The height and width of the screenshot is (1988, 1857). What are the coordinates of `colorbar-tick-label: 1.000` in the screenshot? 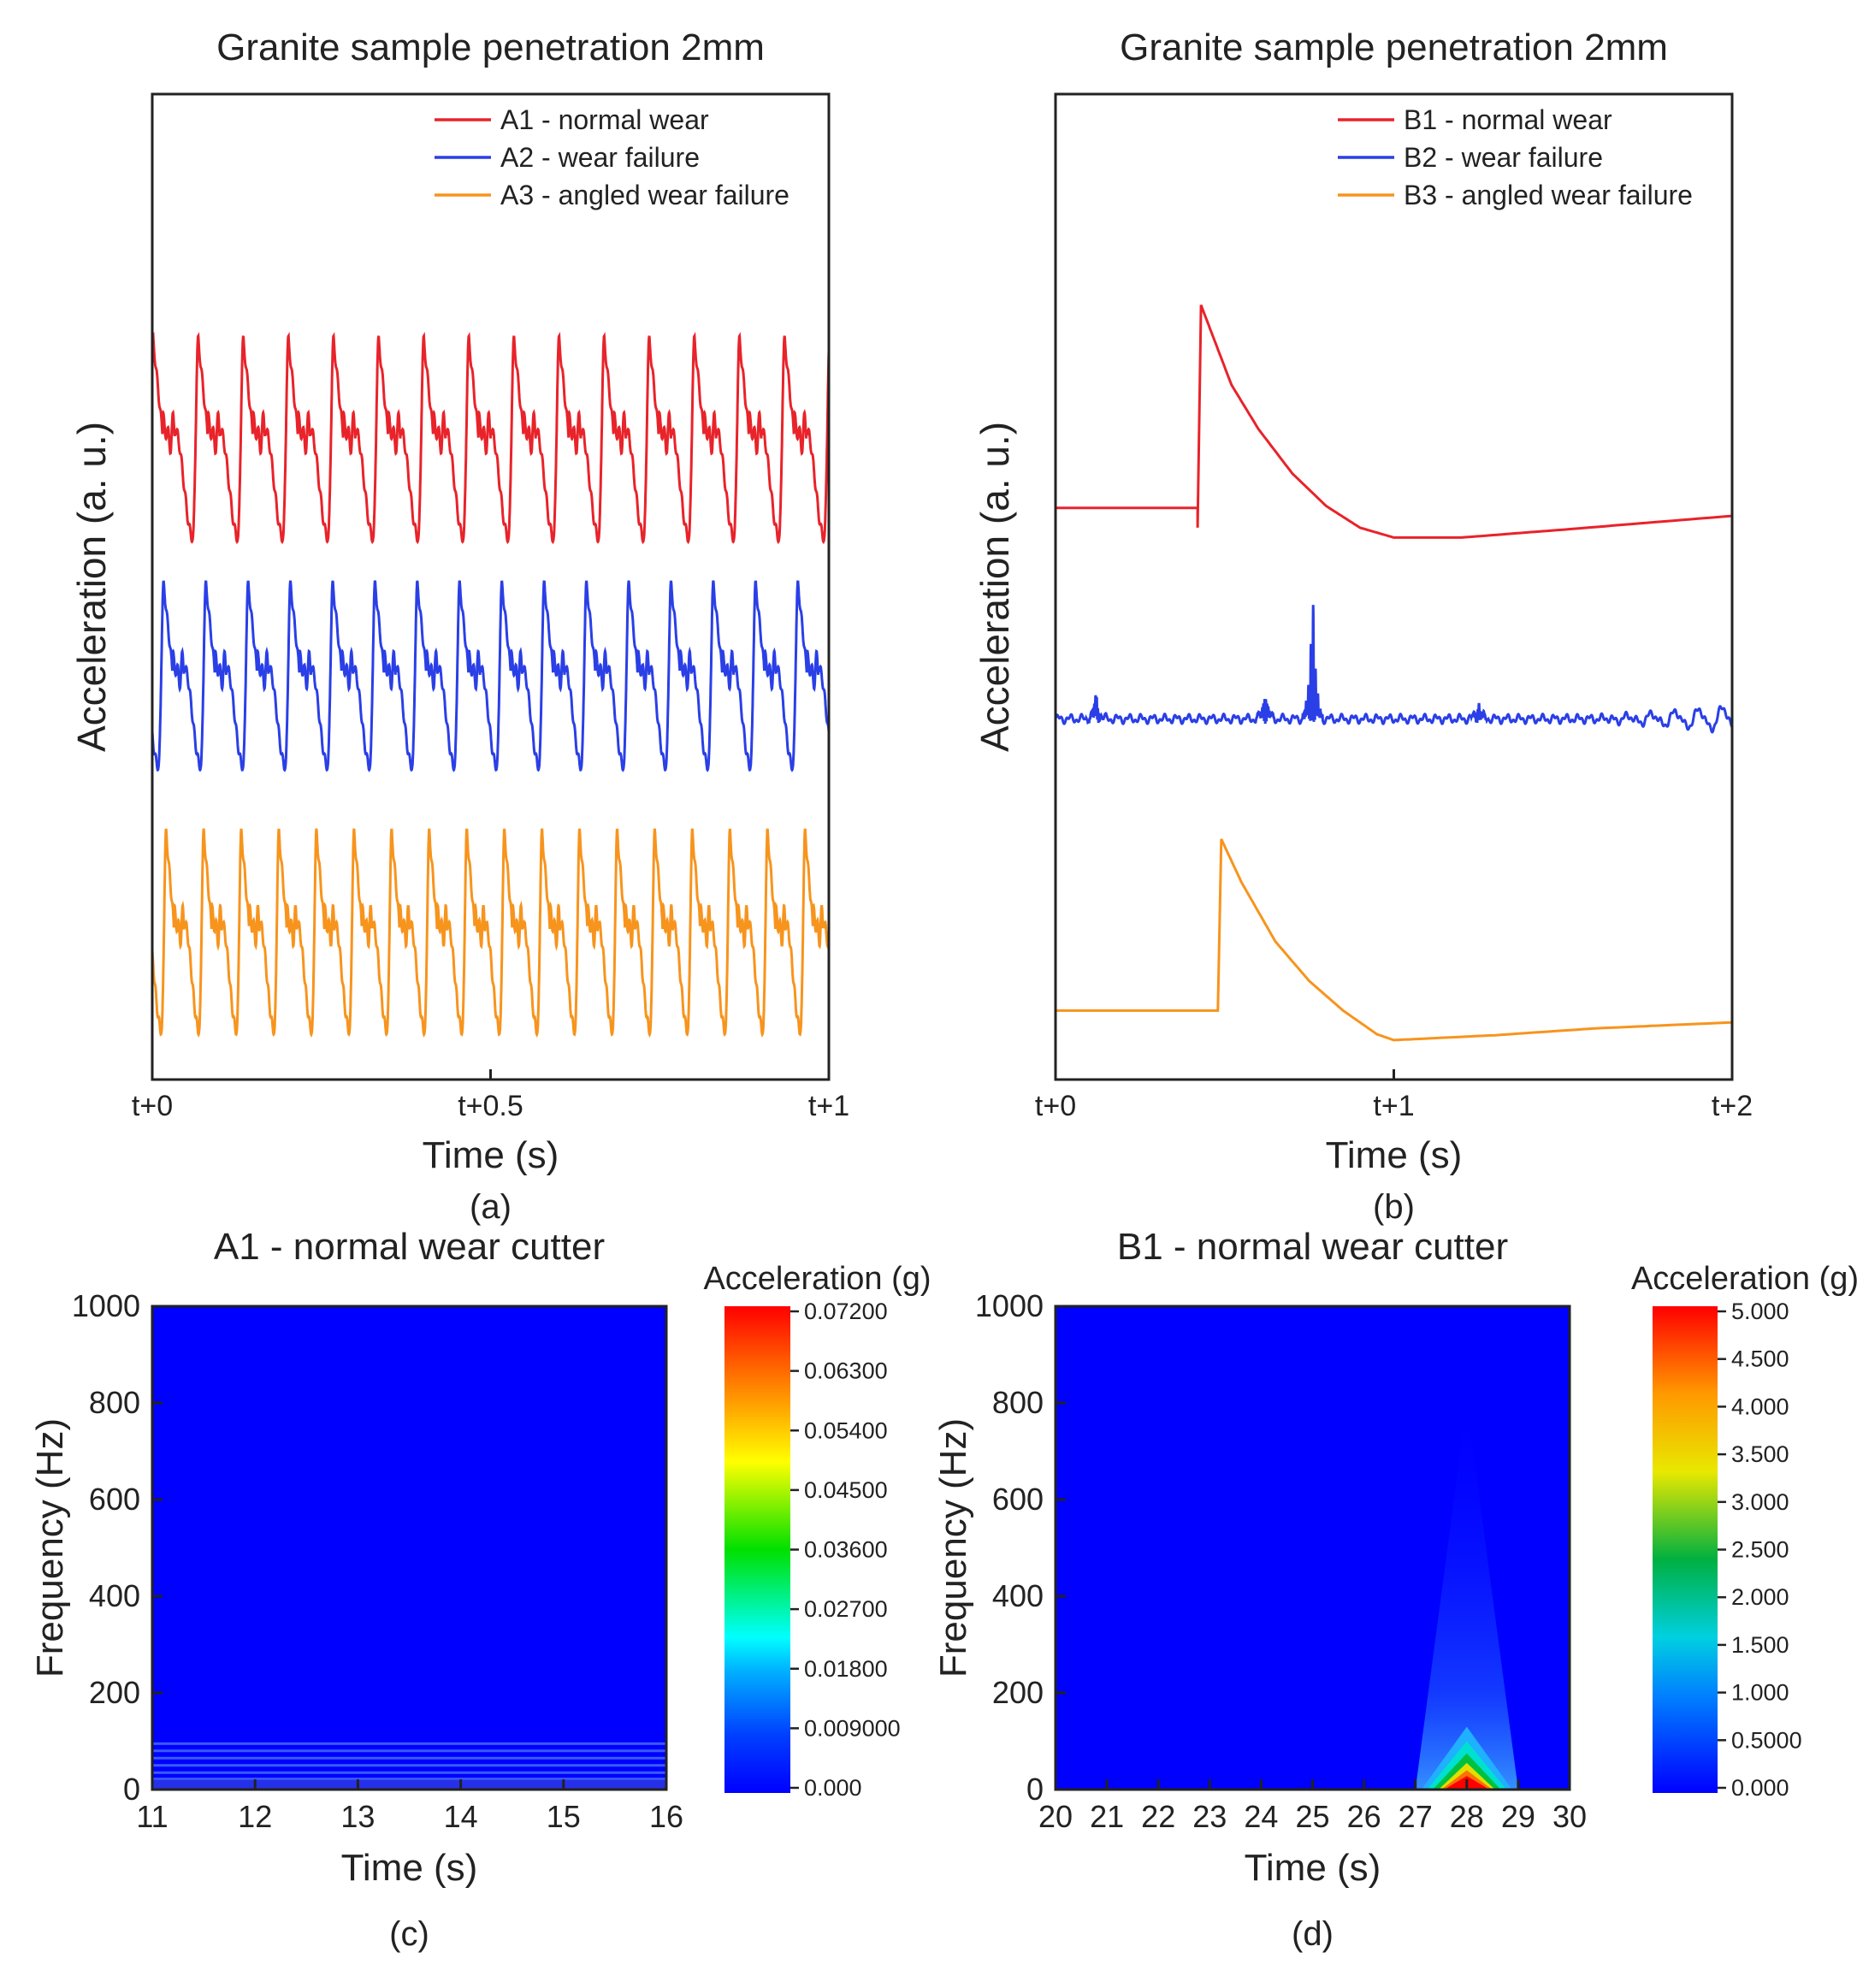 It's located at (1760, 1693).